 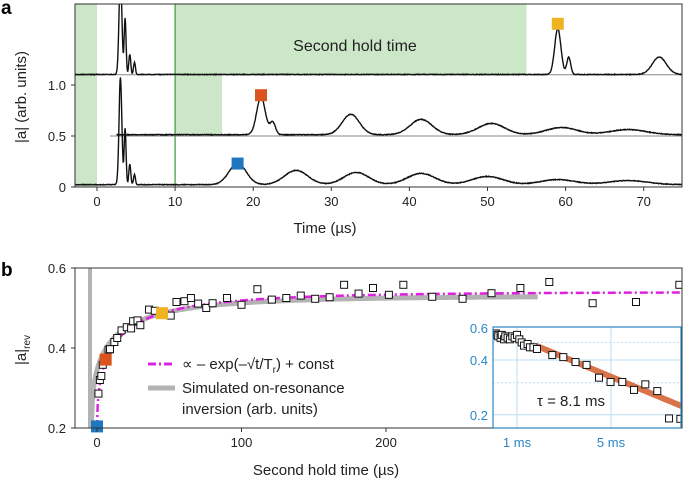 I want to click on inset-y-tick-label: 0.6, so click(x=479, y=328).